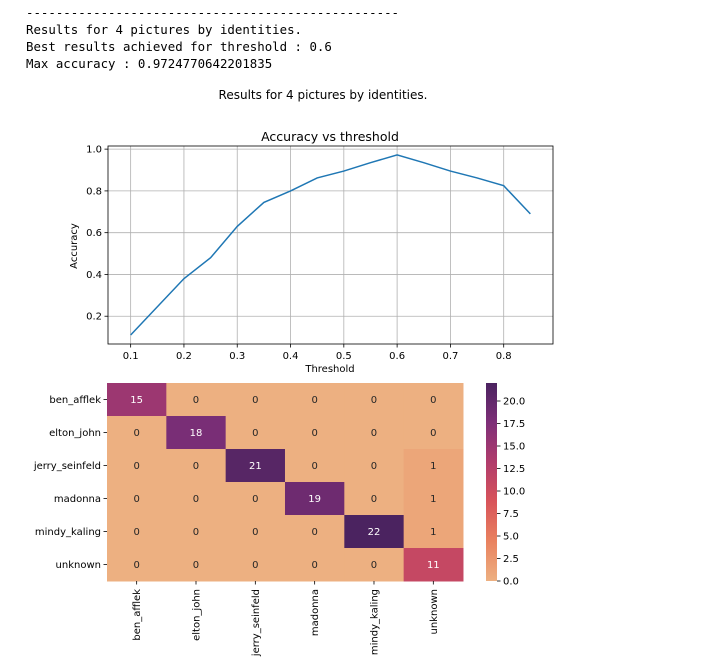 Image resolution: width=723 pixels, height=671 pixels. I want to click on y-tick-label: 0.2, so click(94, 317).